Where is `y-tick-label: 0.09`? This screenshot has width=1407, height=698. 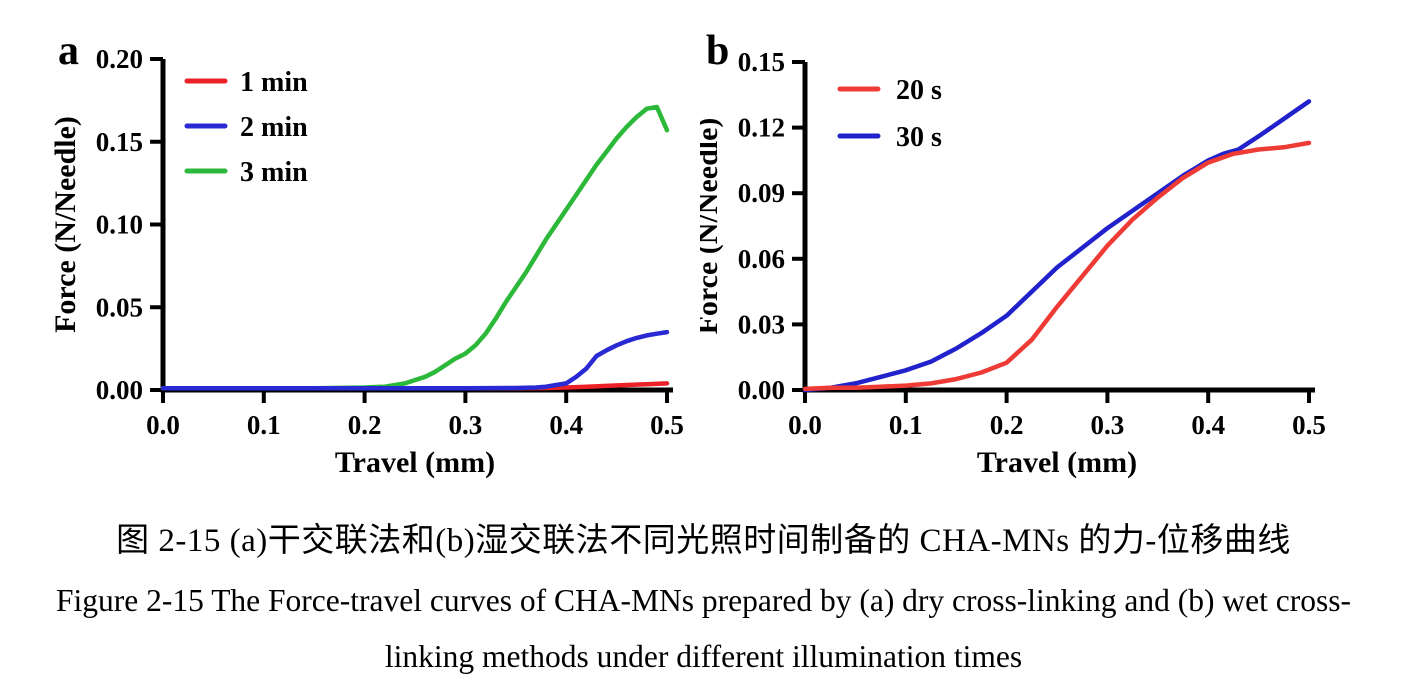 y-tick-label: 0.09 is located at coordinates (761, 193).